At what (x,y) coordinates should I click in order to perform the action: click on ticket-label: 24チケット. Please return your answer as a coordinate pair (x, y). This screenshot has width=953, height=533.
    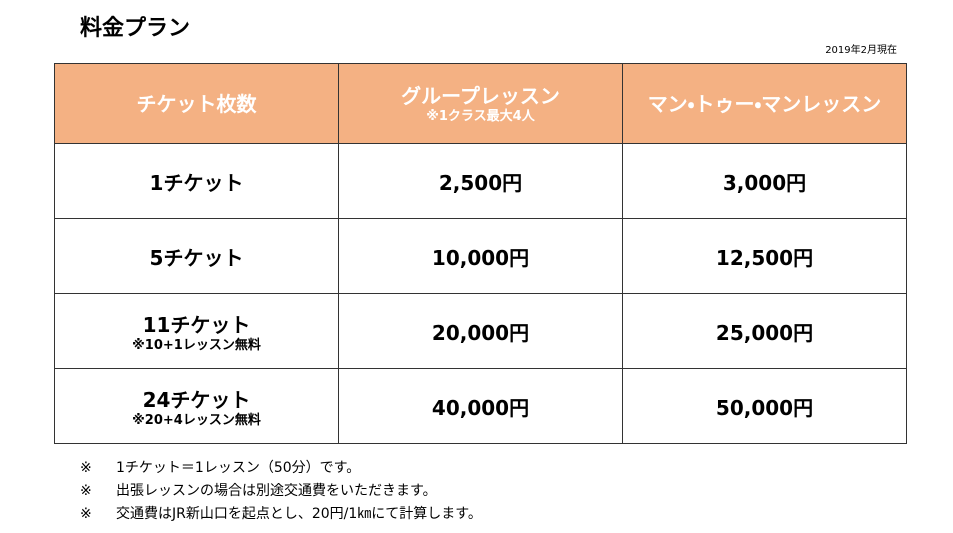
    Looking at the image, I should click on (196, 399).